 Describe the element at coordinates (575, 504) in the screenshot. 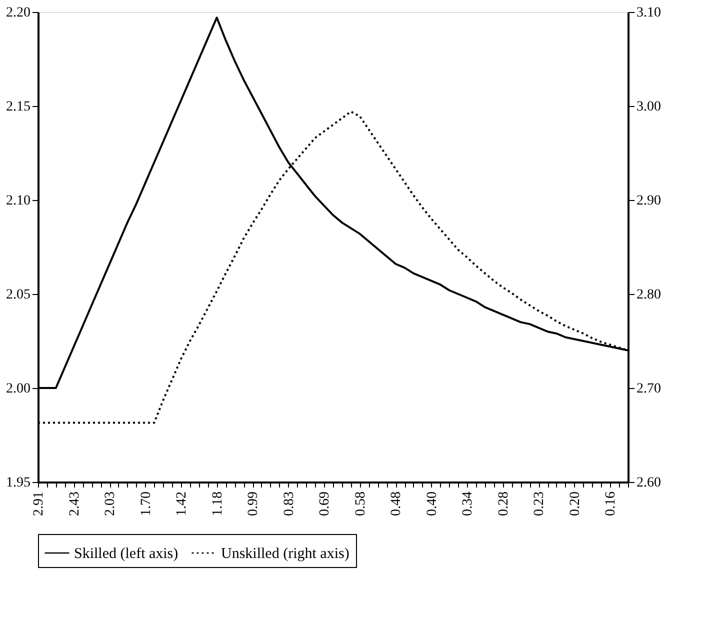

I see `x-tick-label: 0.20` at that location.